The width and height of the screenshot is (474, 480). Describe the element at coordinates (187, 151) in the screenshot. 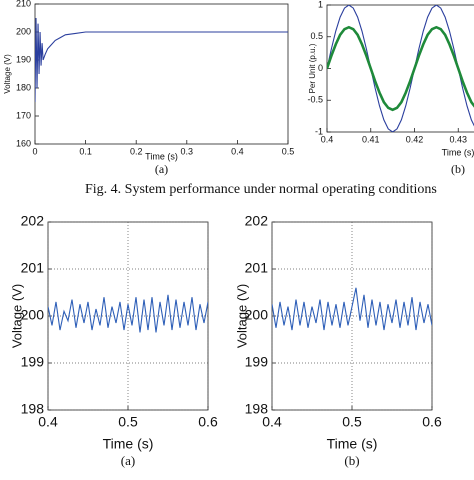

I see `x-tick-label: 0.3` at that location.